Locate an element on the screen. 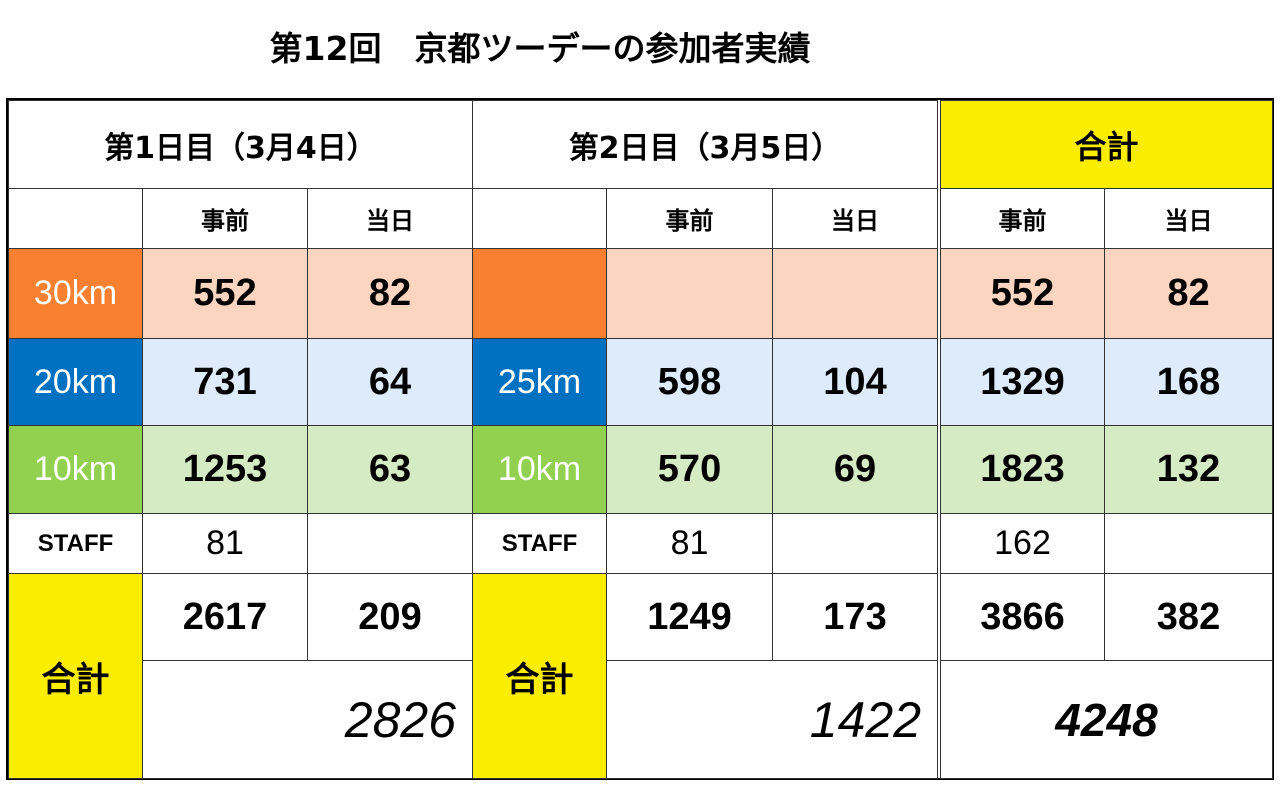 This screenshot has width=1280, height=795. total-cell: 382 is located at coordinates (1188, 617).